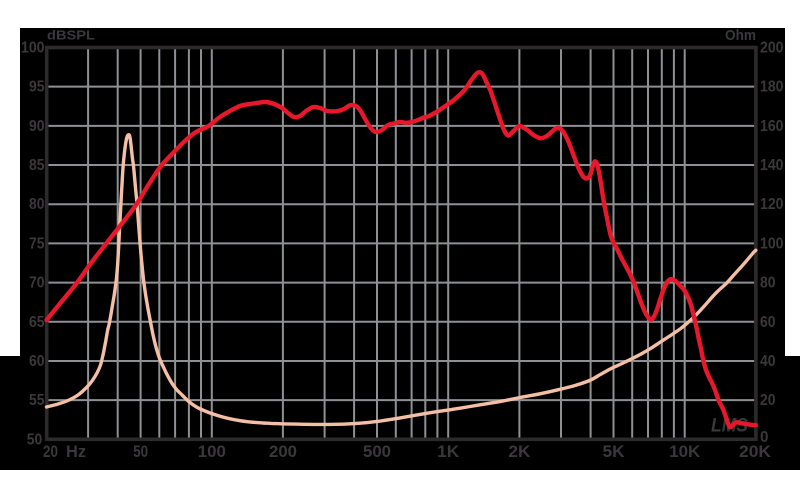  What do you see at coordinates (768, 361) in the screenshot?
I see `svg-text: 40` at bounding box center [768, 361].